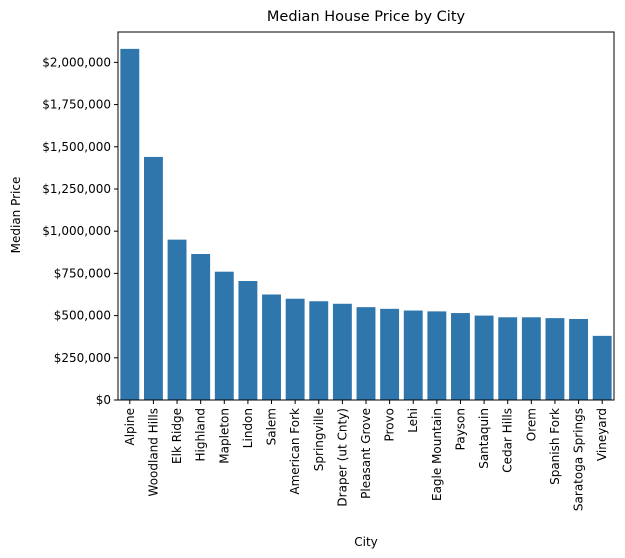 Image resolution: width=625 pixels, height=558 pixels. Describe the element at coordinates (390, 424) in the screenshot. I see `x-tick-label: Provo` at that location.